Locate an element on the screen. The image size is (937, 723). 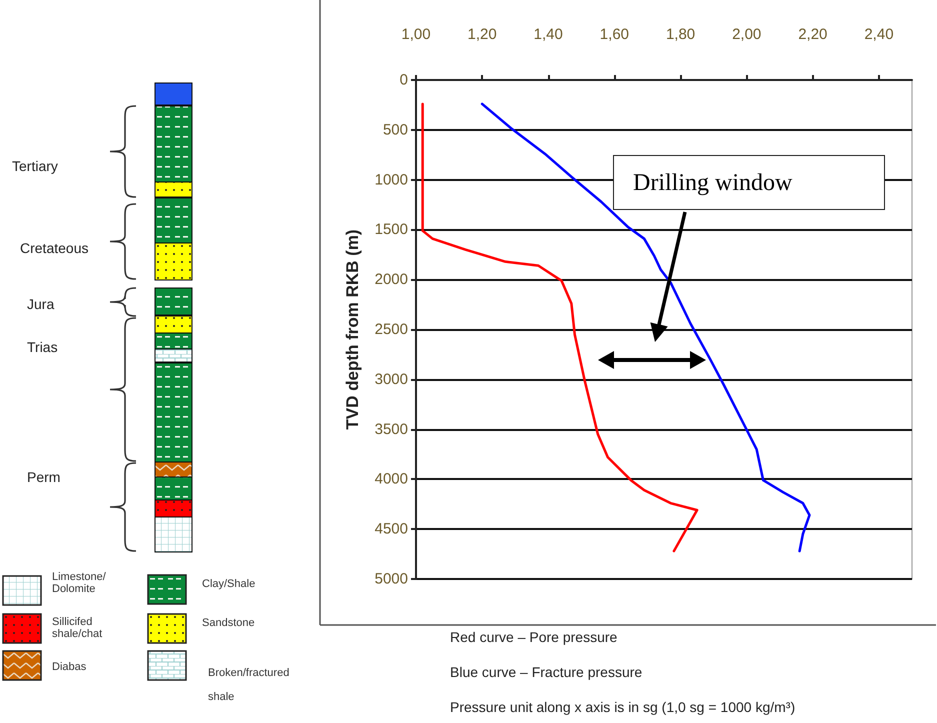
y-tick-label: 4500 is located at coordinates (391, 529).